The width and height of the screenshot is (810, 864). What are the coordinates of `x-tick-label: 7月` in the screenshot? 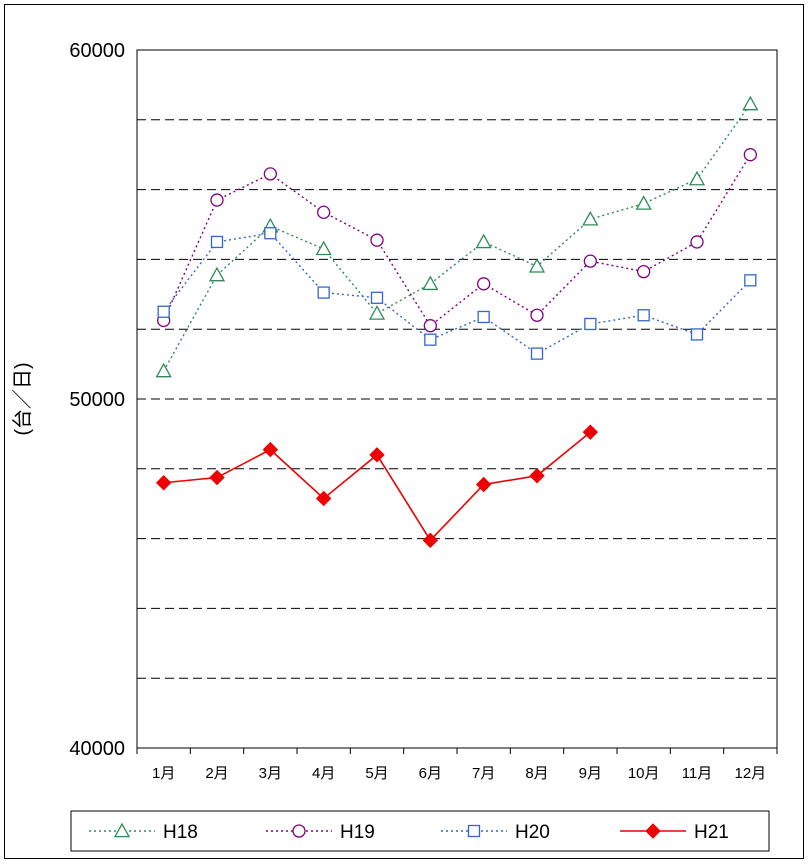 It's located at (483, 773).